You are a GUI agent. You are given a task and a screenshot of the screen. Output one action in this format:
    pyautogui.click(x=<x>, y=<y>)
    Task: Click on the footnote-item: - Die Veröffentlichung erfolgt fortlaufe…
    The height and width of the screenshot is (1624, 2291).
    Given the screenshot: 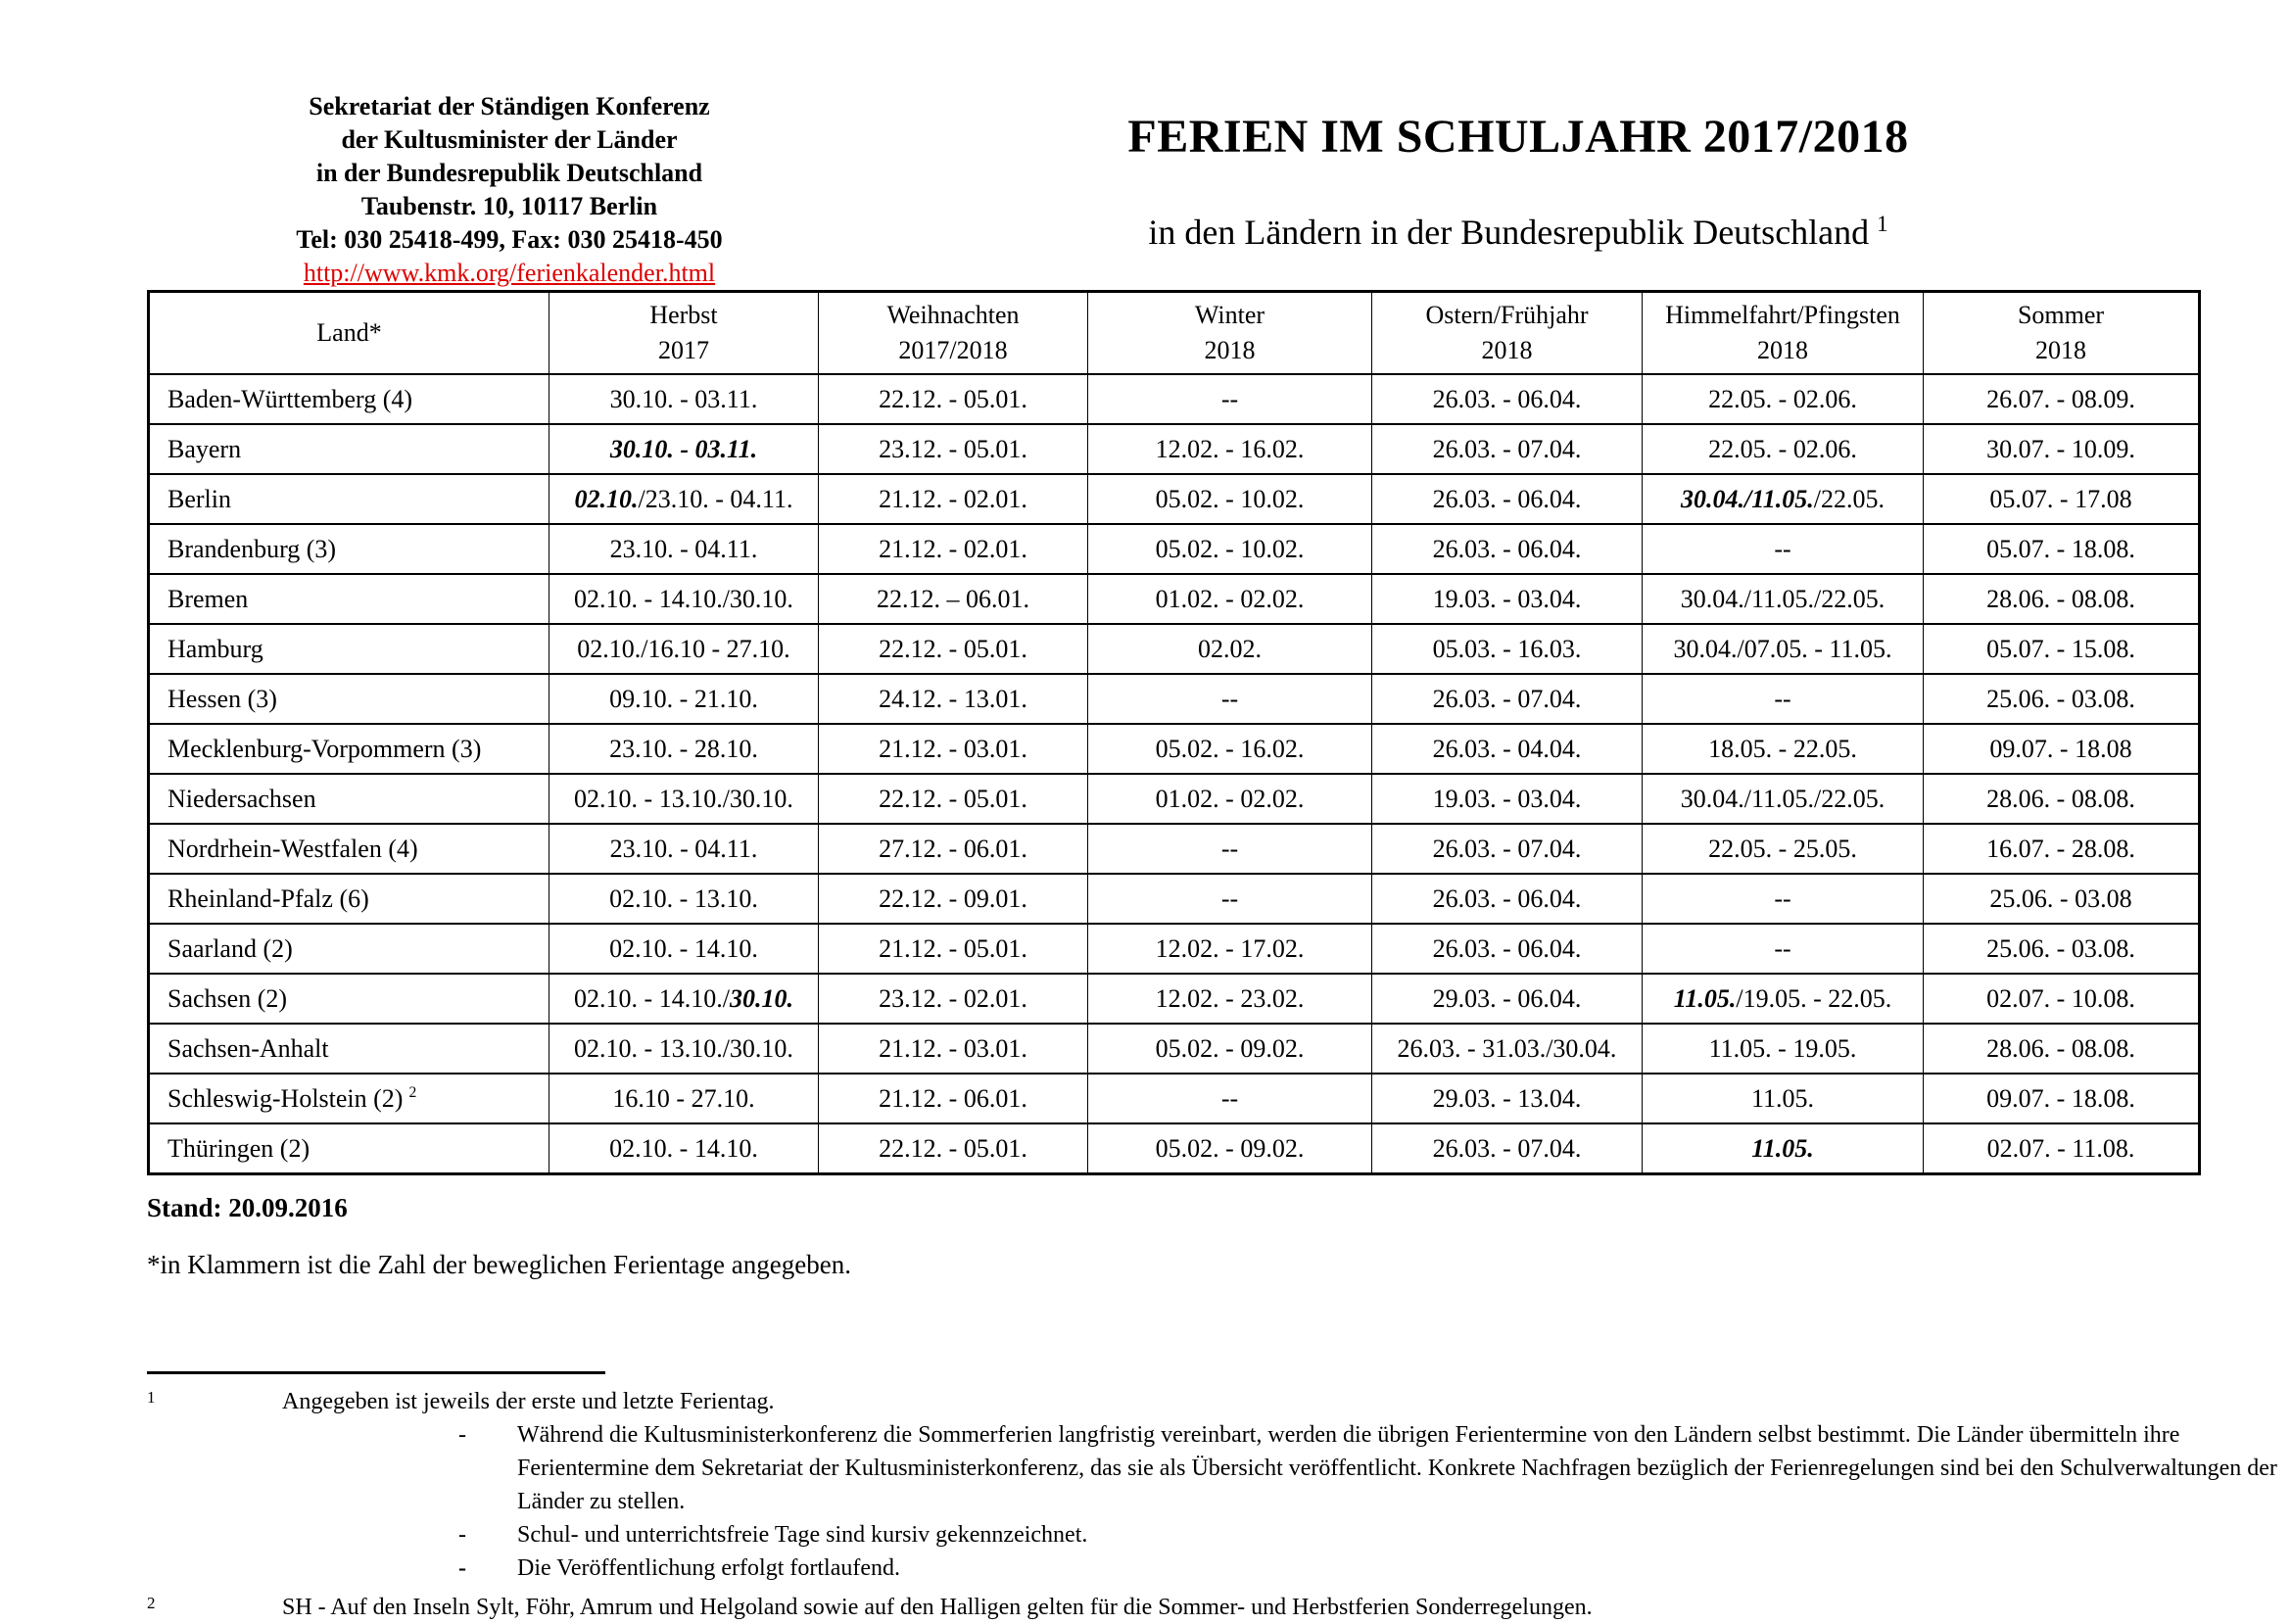 What is the action you would take?
    pyautogui.click(x=1372, y=1568)
    